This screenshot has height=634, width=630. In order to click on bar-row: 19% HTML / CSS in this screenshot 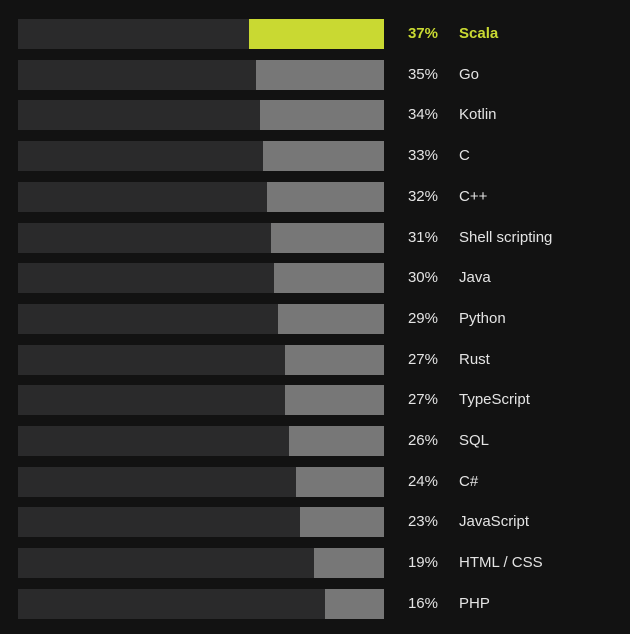, I will do `click(315, 563)`.